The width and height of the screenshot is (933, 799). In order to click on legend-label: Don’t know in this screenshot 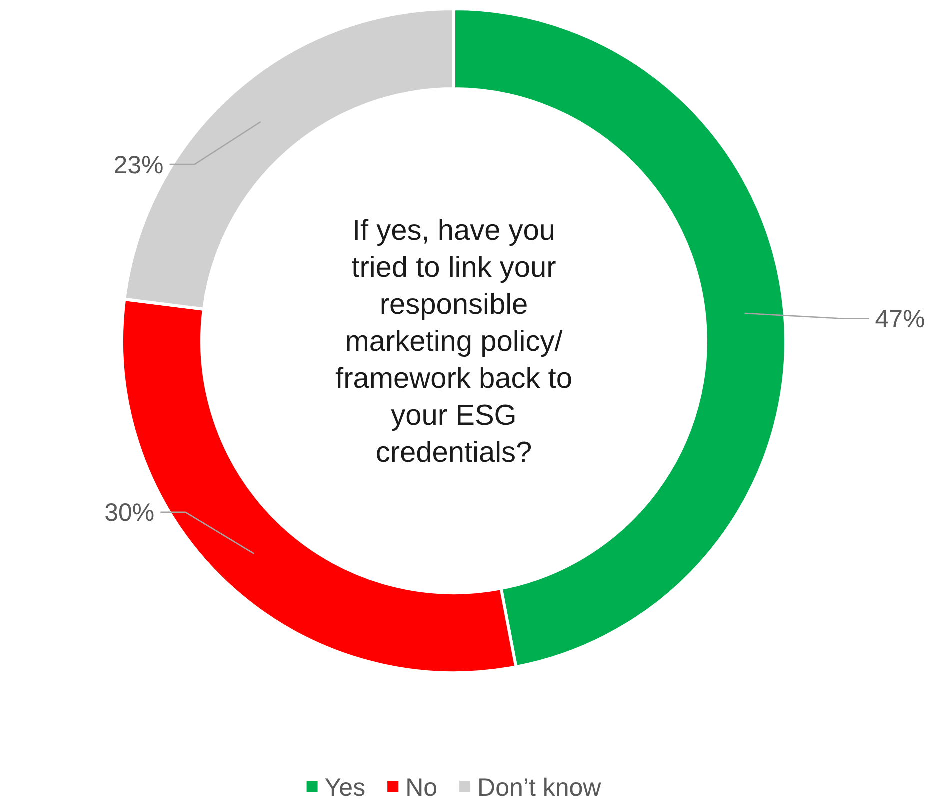, I will do `click(540, 786)`.